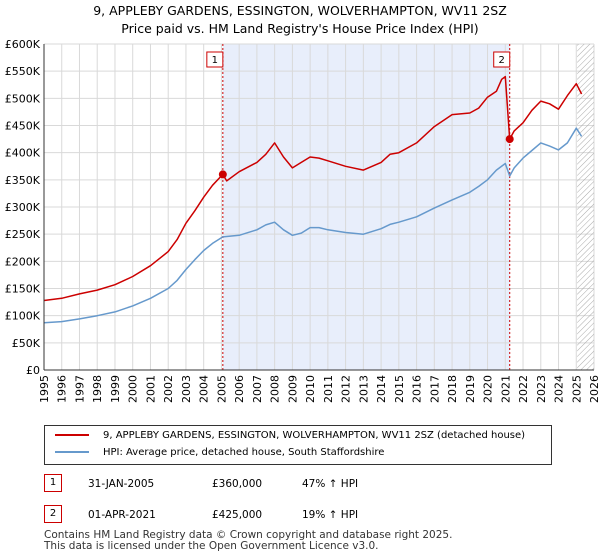 The image size is (600, 560). I want to click on transaction-badge: 1, so click(53, 483).